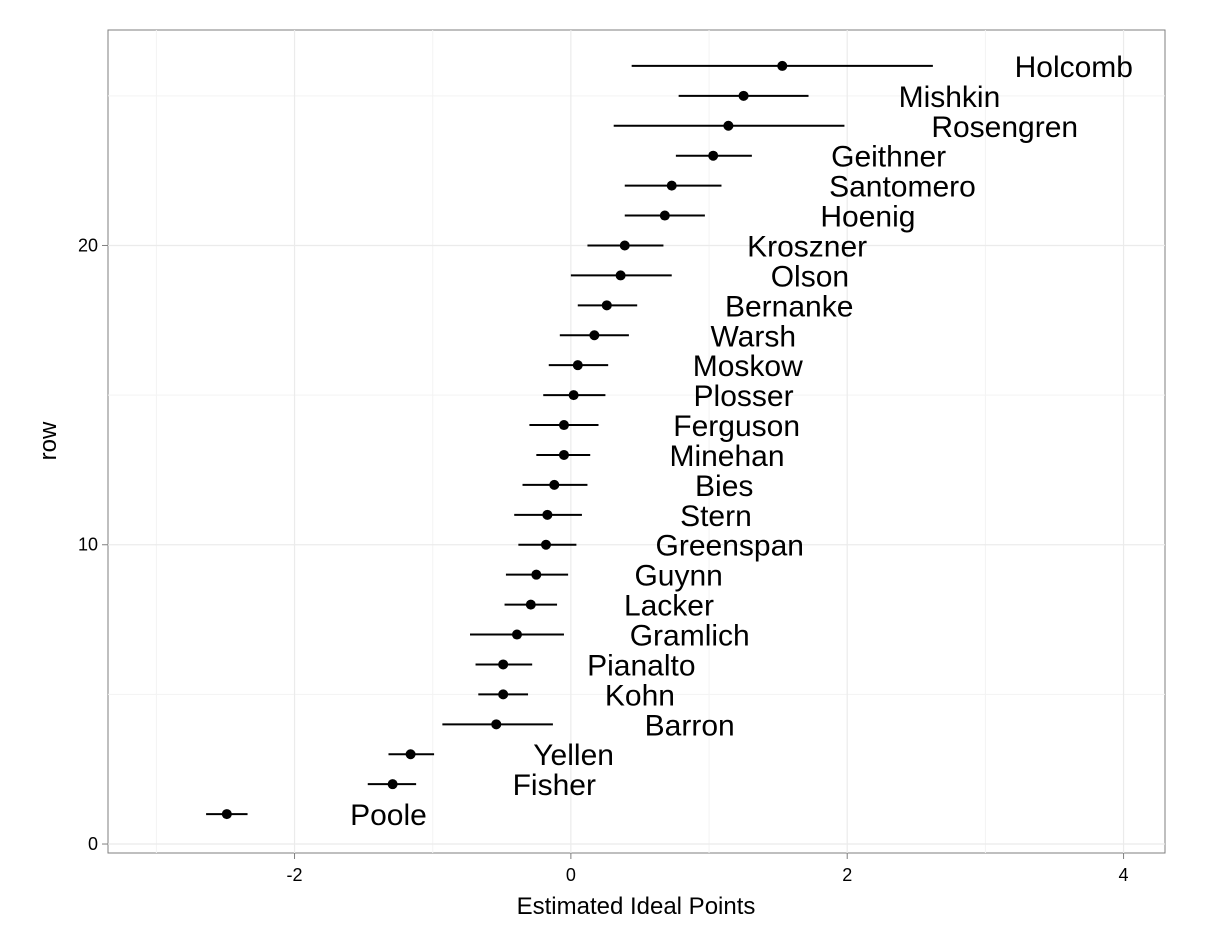  What do you see at coordinates (573, 755) in the screenshot?
I see `name-label-yellen: Yellen` at bounding box center [573, 755].